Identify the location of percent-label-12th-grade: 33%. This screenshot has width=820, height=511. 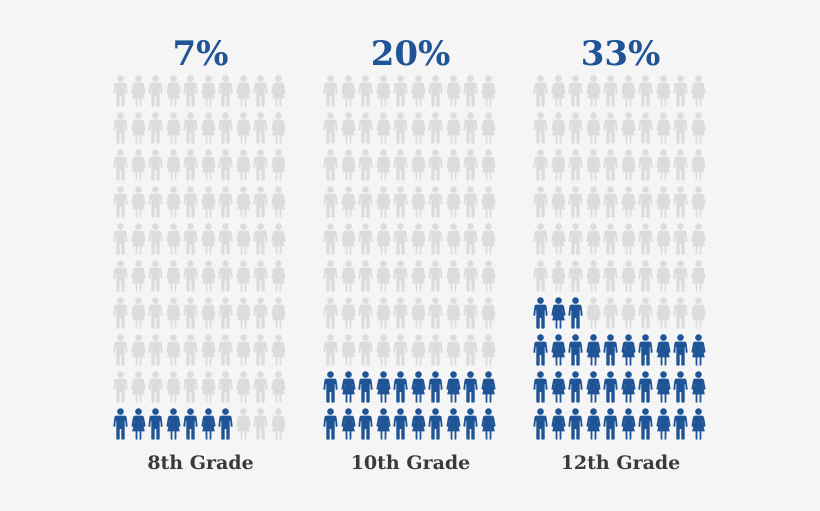
(620, 54).